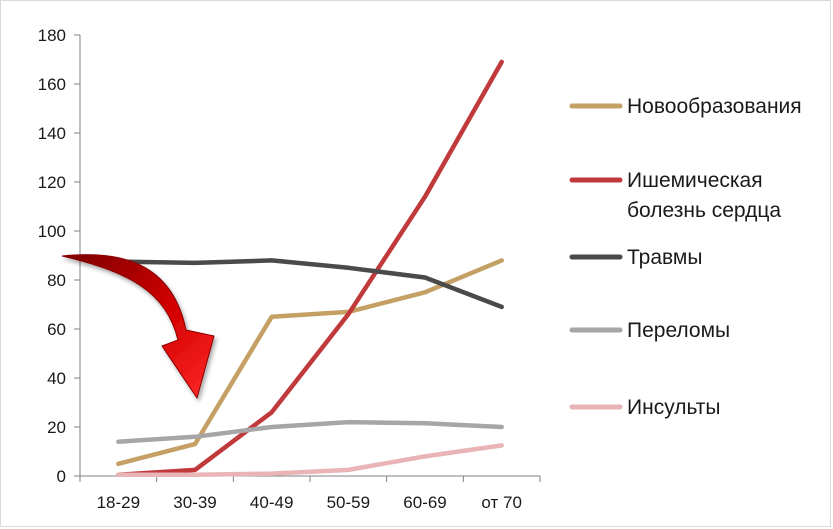 This screenshot has width=833, height=529. What do you see at coordinates (61, 476) in the screenshot?
I see `y-tick-label: 0` at bounding box center [61, 476].